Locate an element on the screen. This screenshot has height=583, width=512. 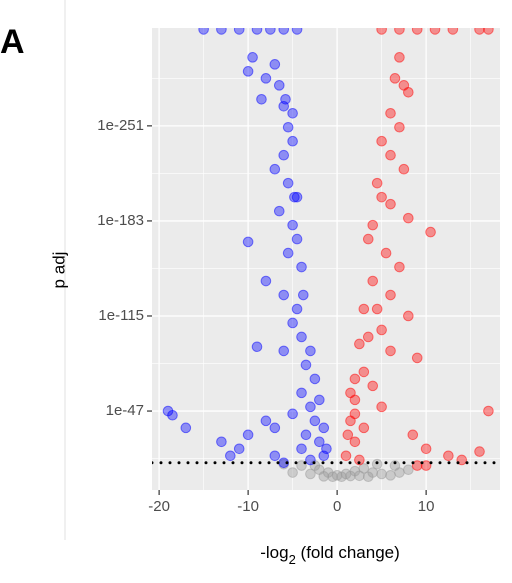
x-tick-label: 0 is located at coordinates (337, 506).